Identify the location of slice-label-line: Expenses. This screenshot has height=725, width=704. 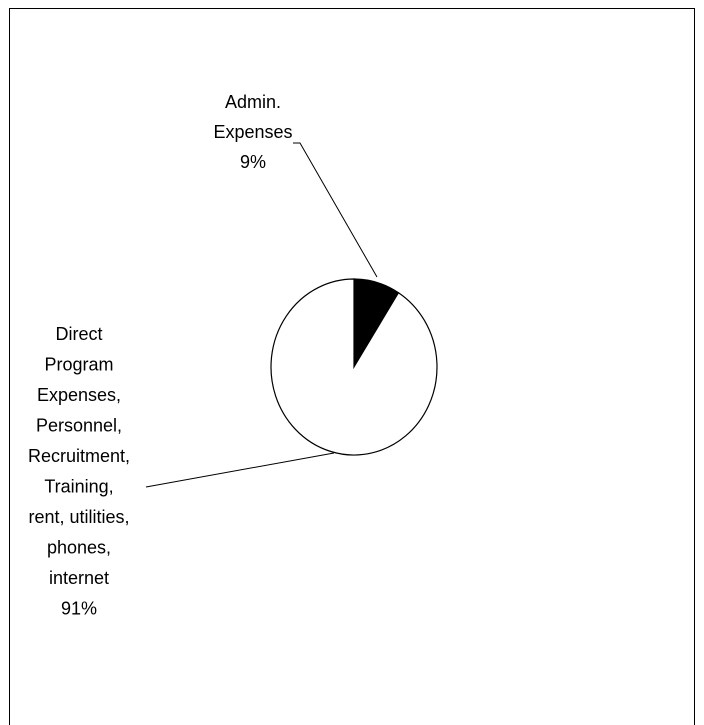
(252, 132).